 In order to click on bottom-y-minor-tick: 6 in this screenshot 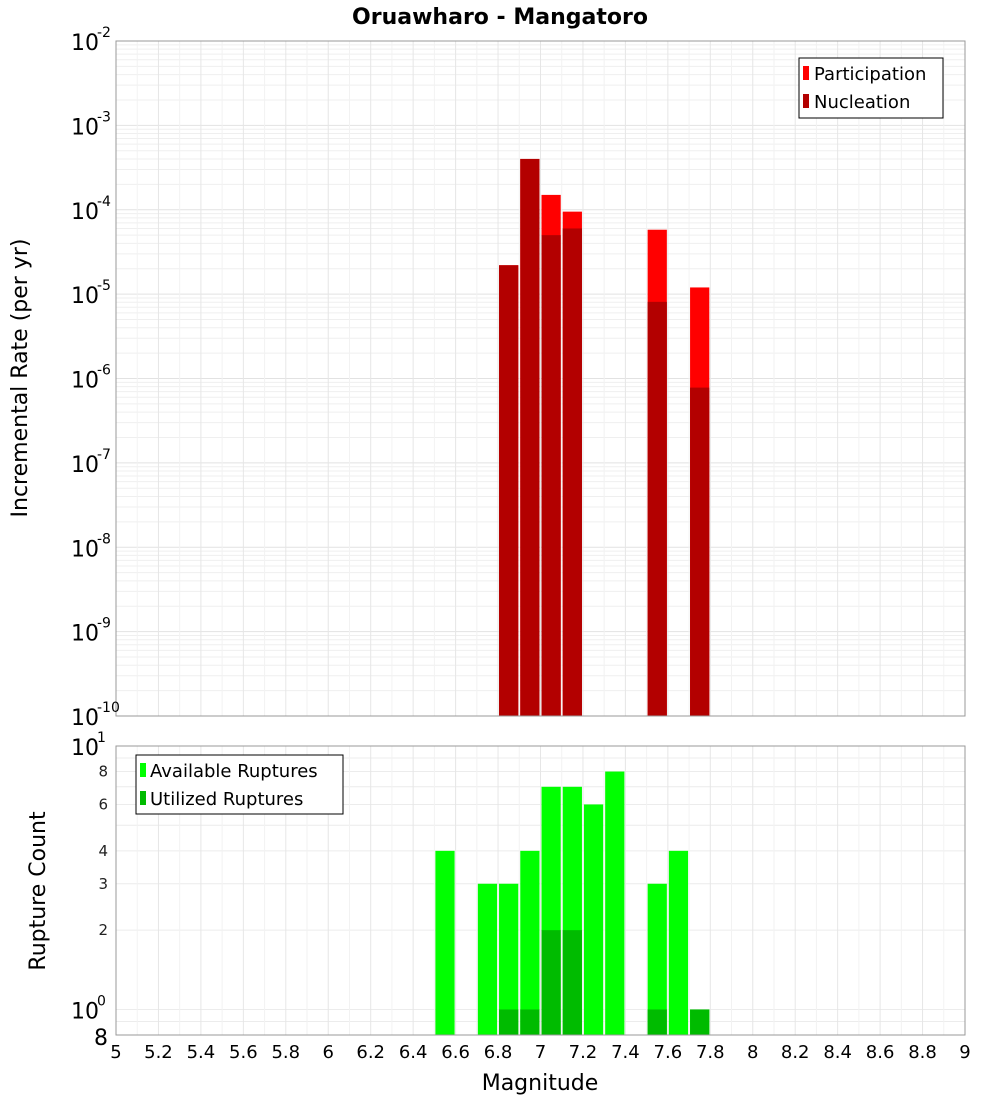, I will do `click(103, 804)`.